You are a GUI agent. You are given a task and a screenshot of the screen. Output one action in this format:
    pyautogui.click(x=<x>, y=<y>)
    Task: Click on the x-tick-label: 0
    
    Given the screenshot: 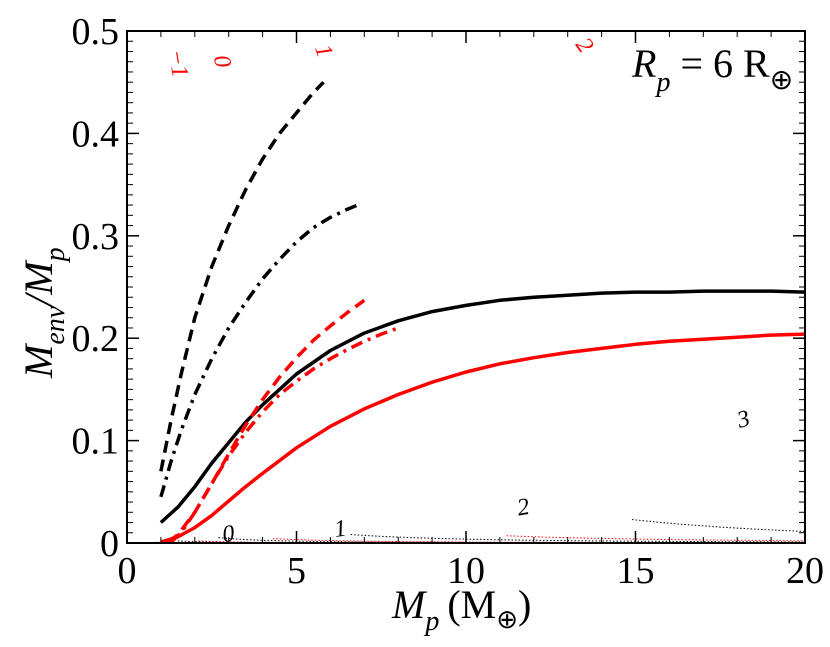 What is the action you would take?
    pyautogui.click(x=127, y=571)
    